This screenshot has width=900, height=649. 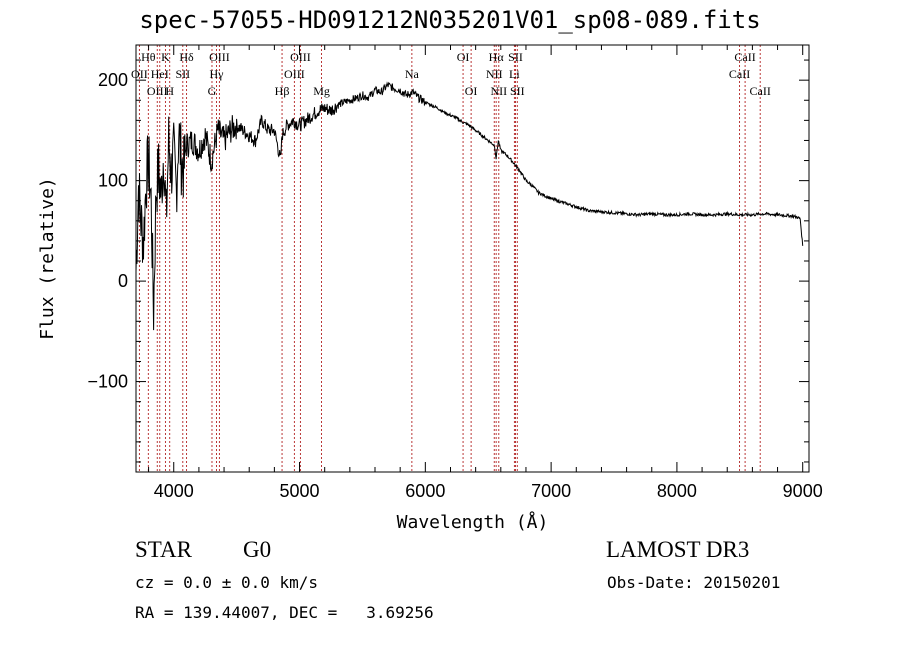 What do you see at coordinates (551, 491) in the screenshot?
I see `x-tick-label: 7000` at bounding box center [551, 491].